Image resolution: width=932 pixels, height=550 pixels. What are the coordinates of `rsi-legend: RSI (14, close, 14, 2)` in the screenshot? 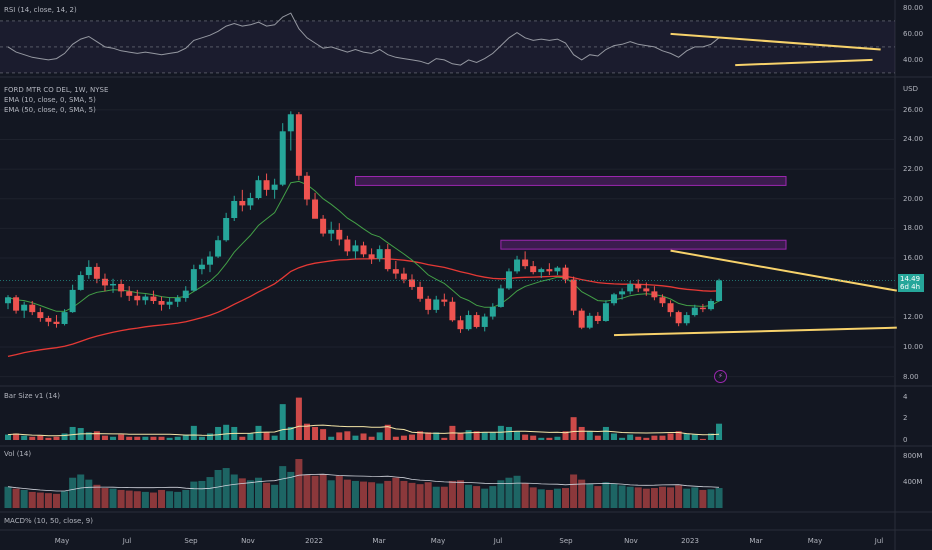 It's located at (40, 10).